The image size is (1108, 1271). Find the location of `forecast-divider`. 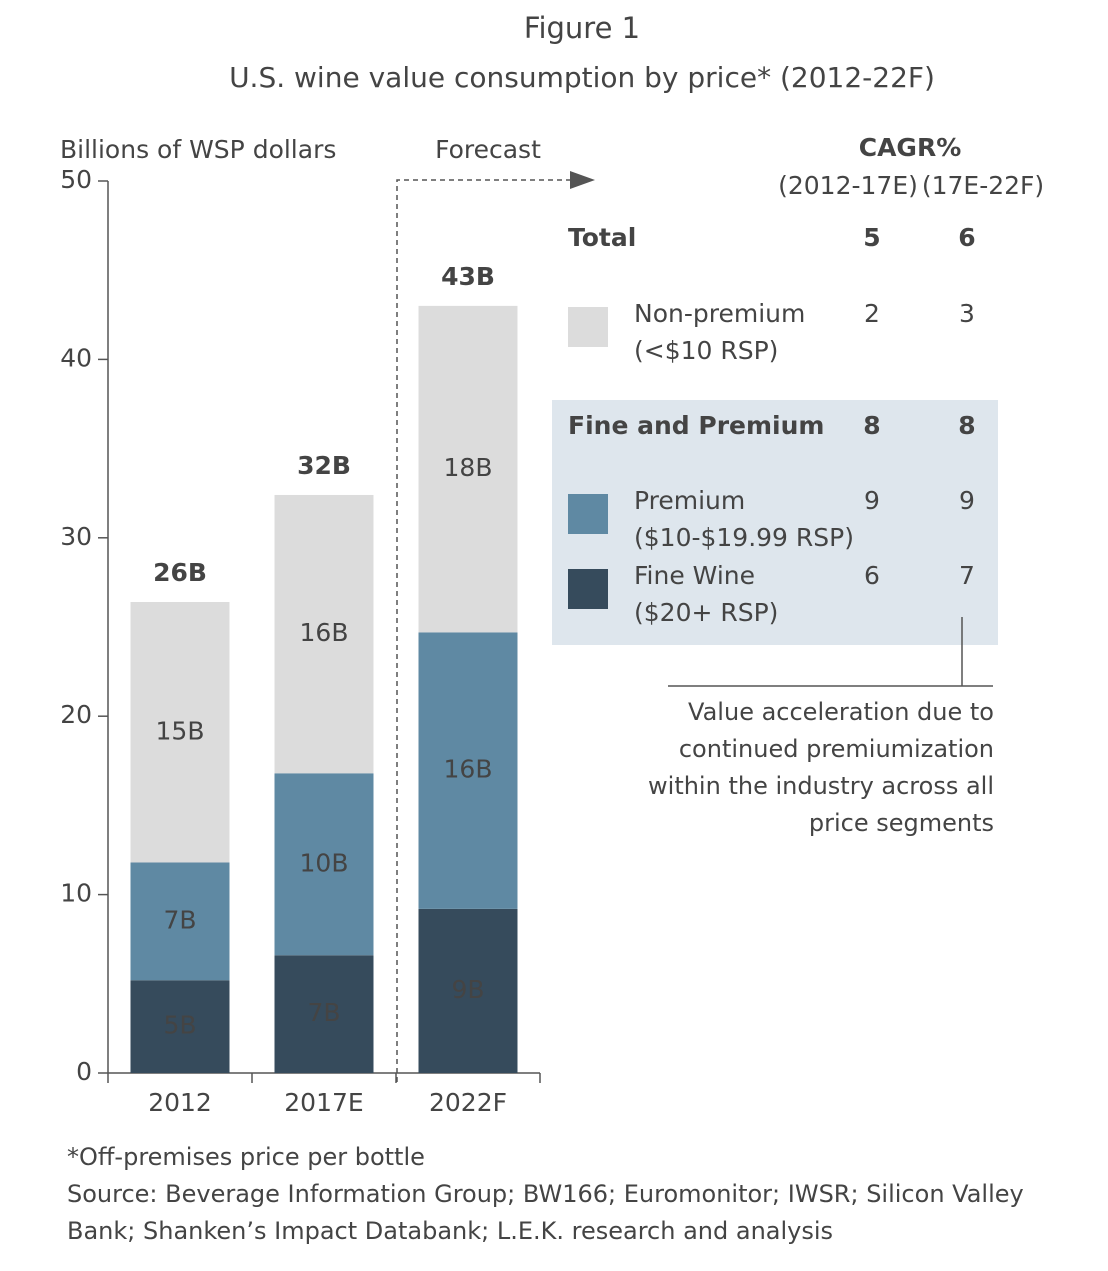

forecast-divider is located at coordinates (484, 630).